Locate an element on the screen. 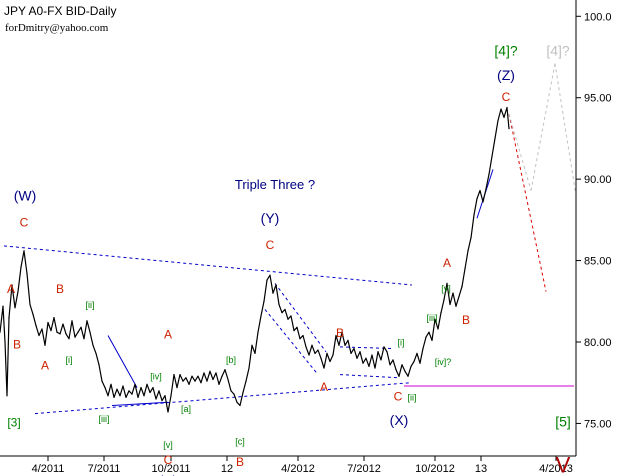 This screenshot has height=476, width=617. wave-label: [3] is located at coordinates (13, 423).